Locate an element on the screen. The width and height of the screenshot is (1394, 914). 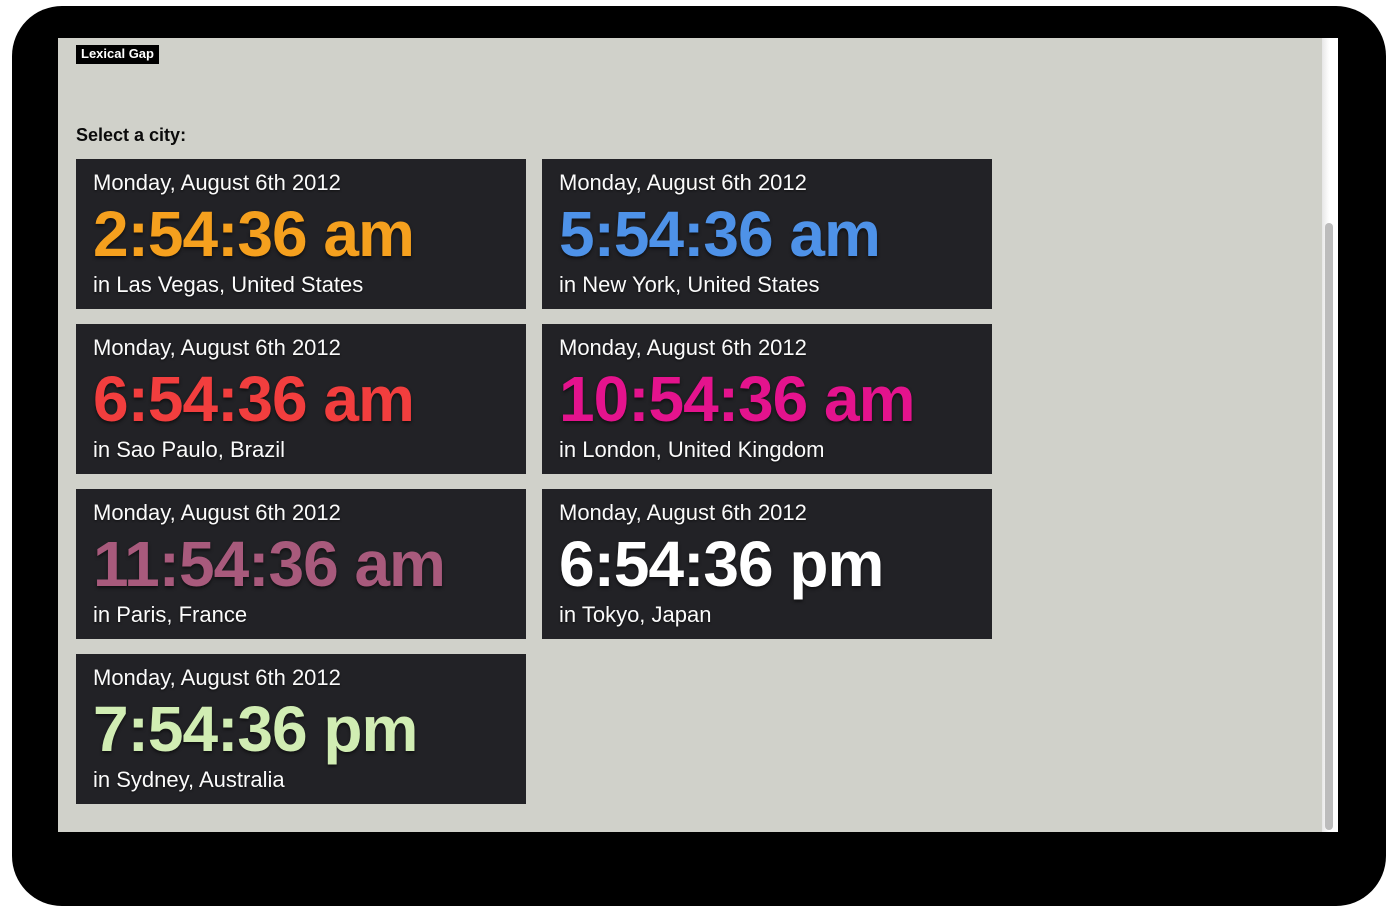
clock-location: in Sydney, Australia is located at coordinates (189, 779).